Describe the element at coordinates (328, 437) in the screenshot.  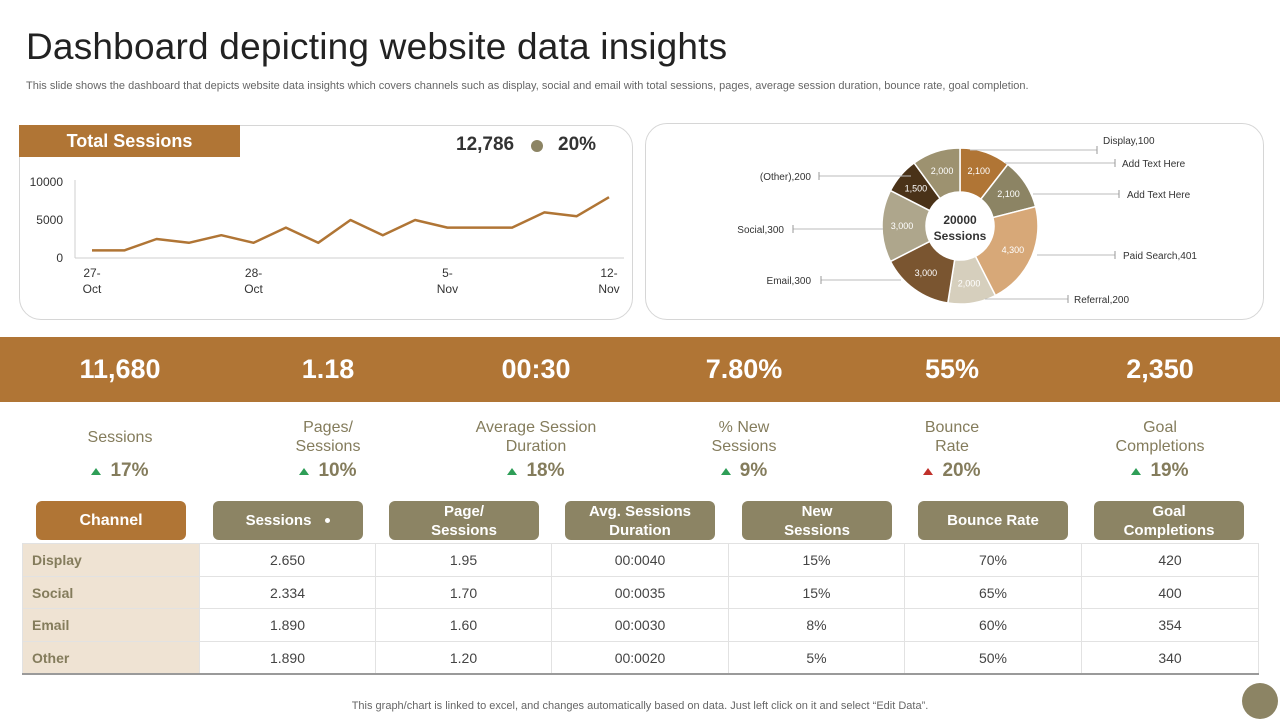
I see `kpi-label-text: Pages/ Sessions` at that location.